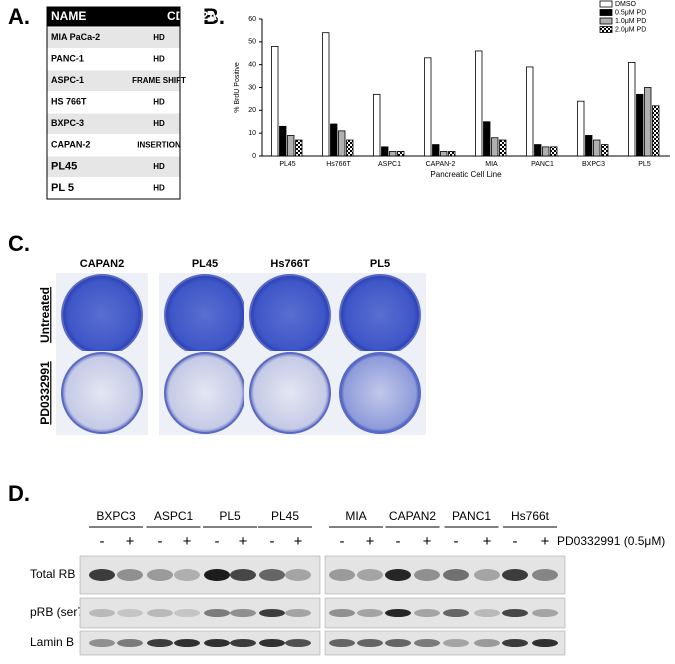 This screenshot has width=675, height=664. I want to click on row-label: Total RB, so click(52, 574).